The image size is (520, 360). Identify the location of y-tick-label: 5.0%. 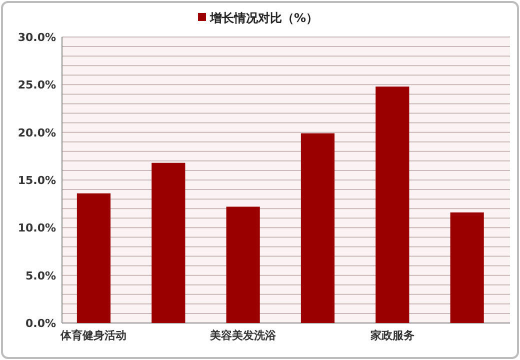
(40, 275).